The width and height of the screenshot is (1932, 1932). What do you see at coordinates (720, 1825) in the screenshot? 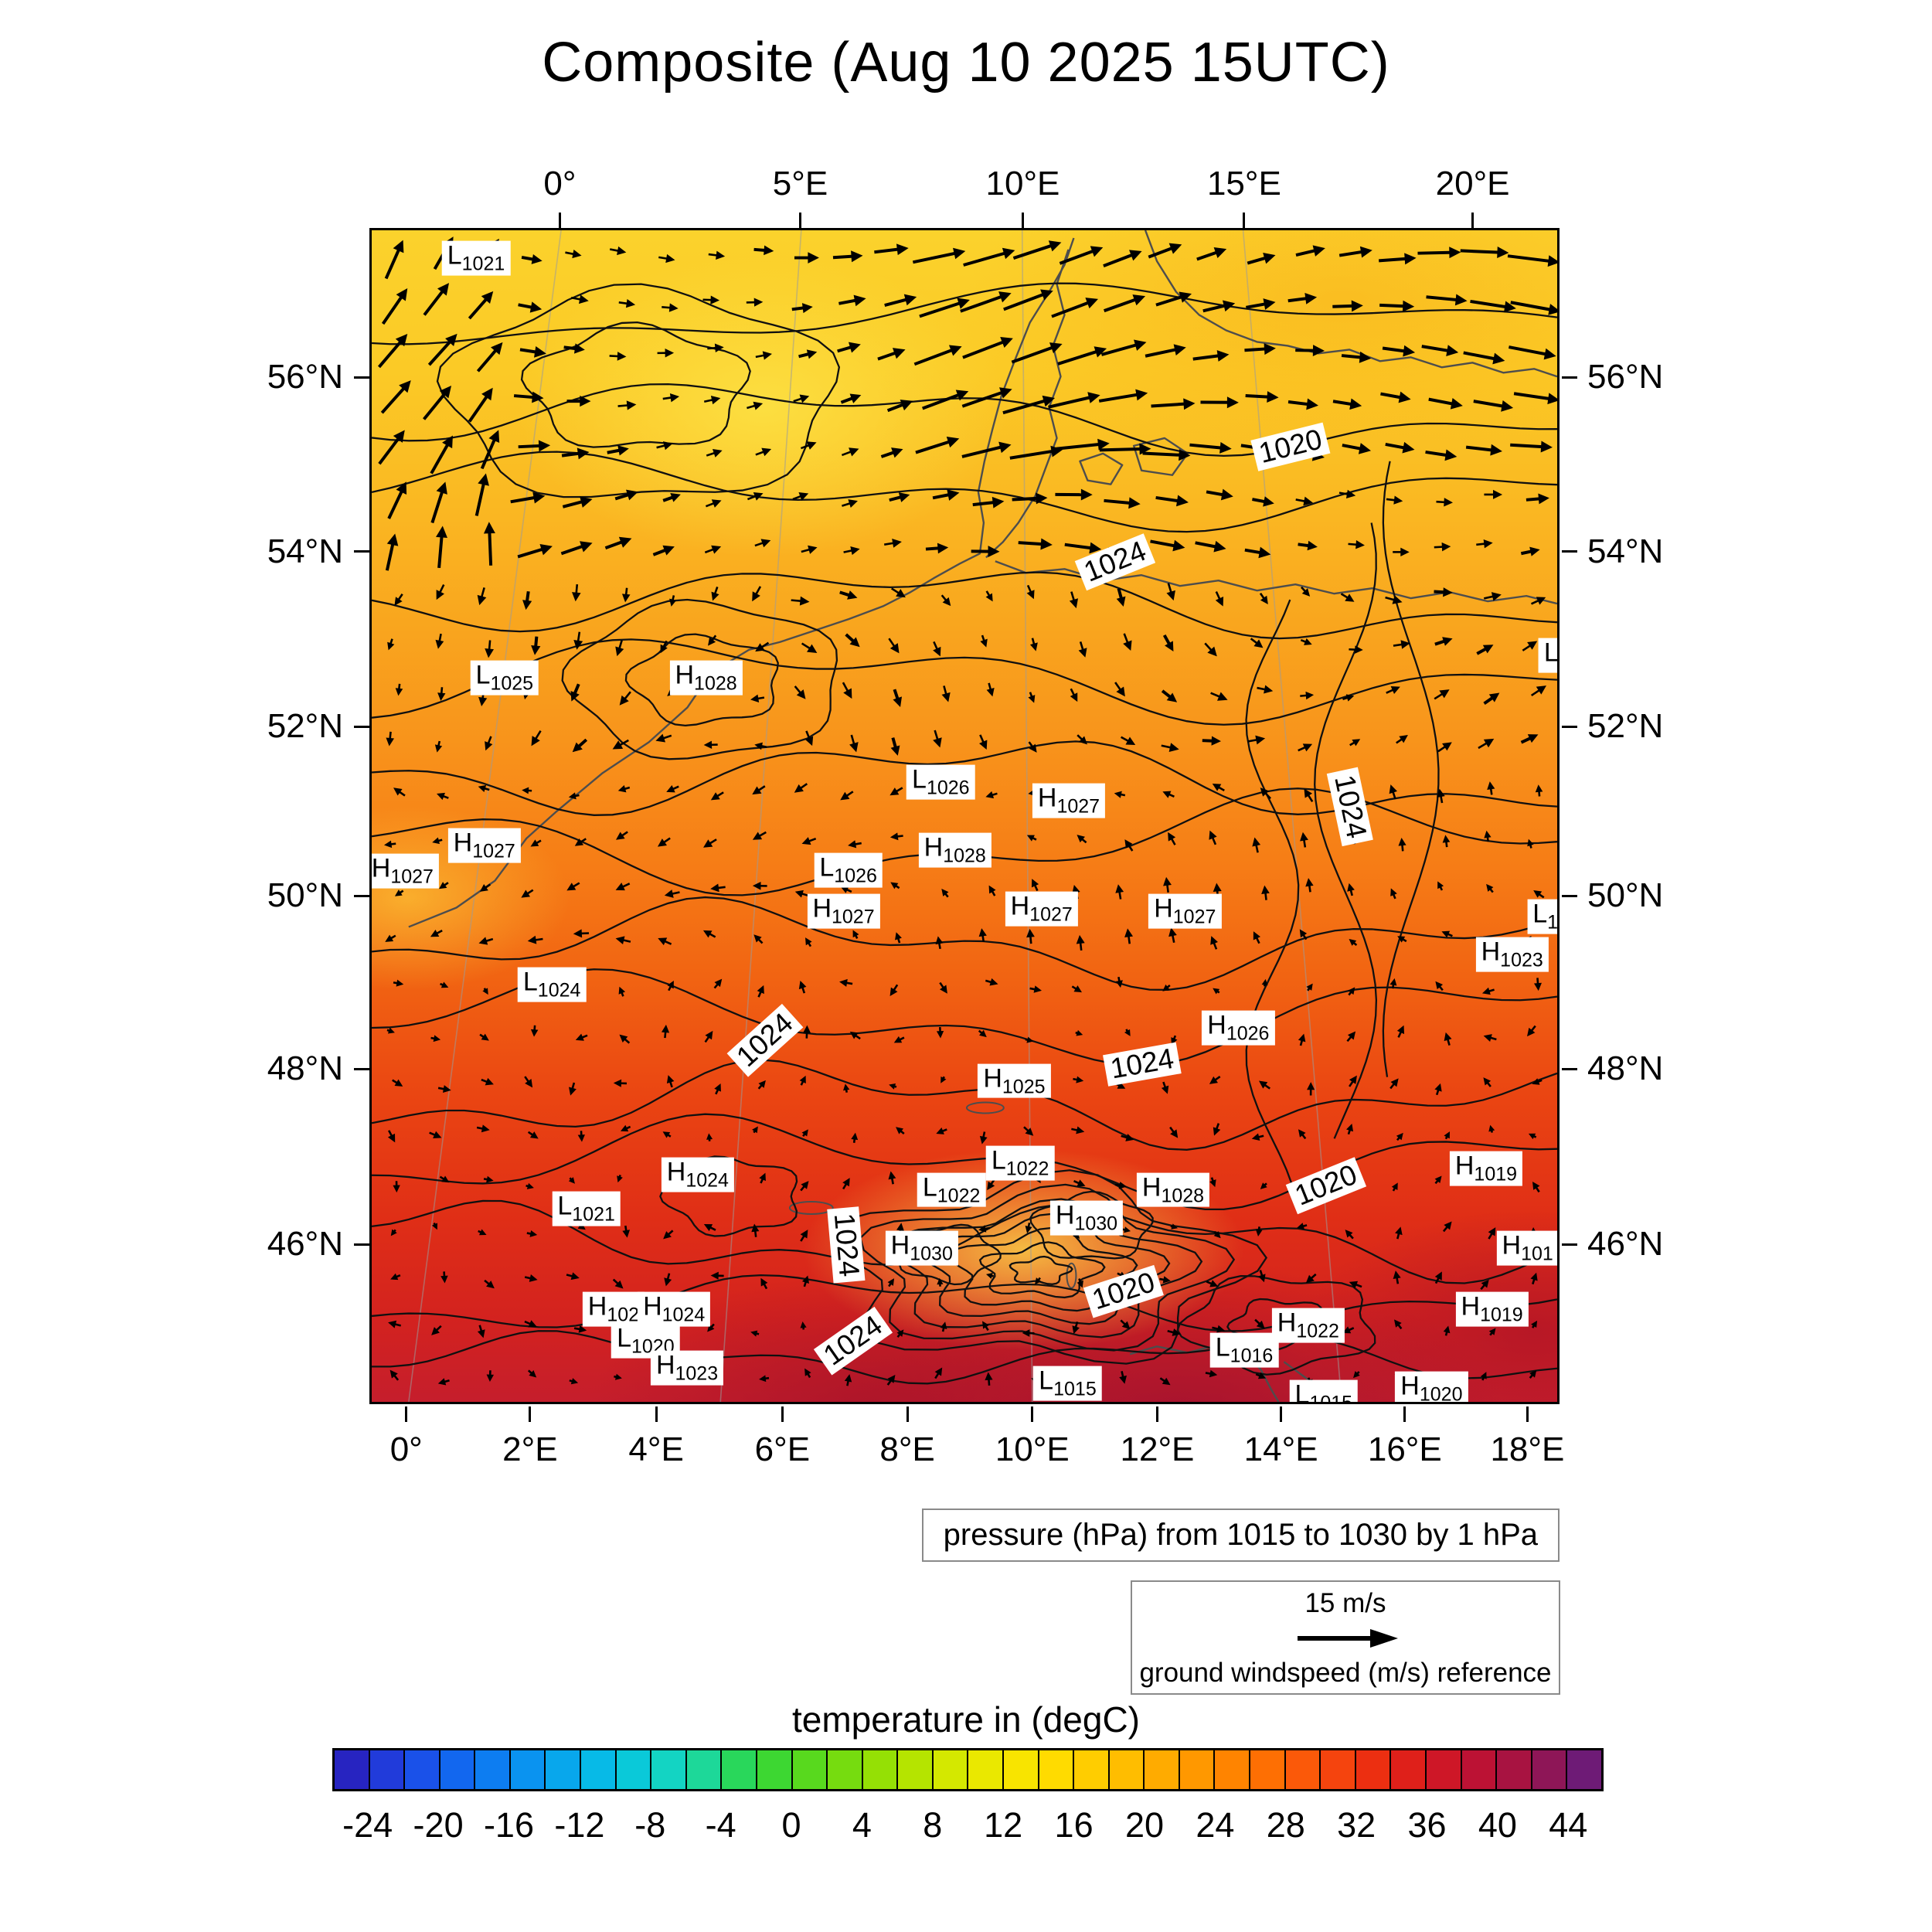
I see `colorbar-tick-label: -4` at bounding box center [720, 1825].